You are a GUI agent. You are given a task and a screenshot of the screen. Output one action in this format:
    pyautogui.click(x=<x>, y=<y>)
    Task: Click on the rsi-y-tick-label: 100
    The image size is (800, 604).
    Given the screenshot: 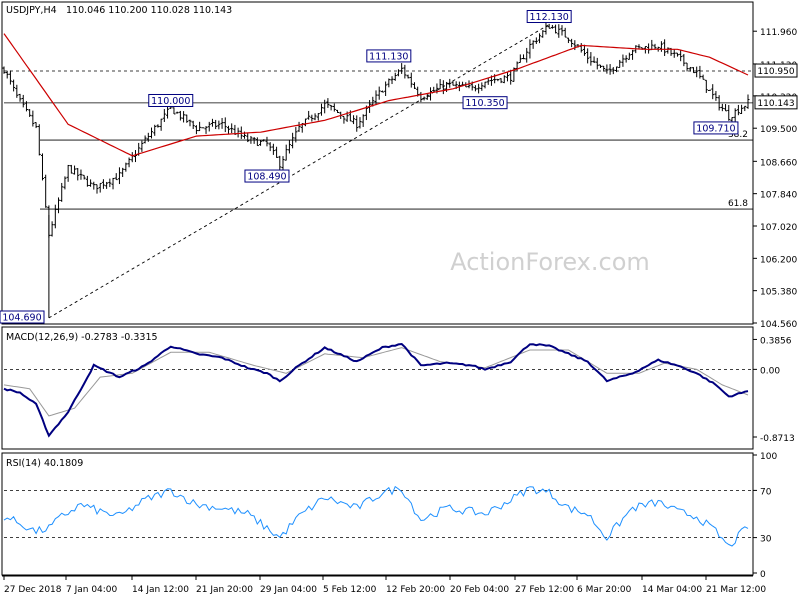 What is the action you would take?
    pyautogui.click(x=768, y=457)
    